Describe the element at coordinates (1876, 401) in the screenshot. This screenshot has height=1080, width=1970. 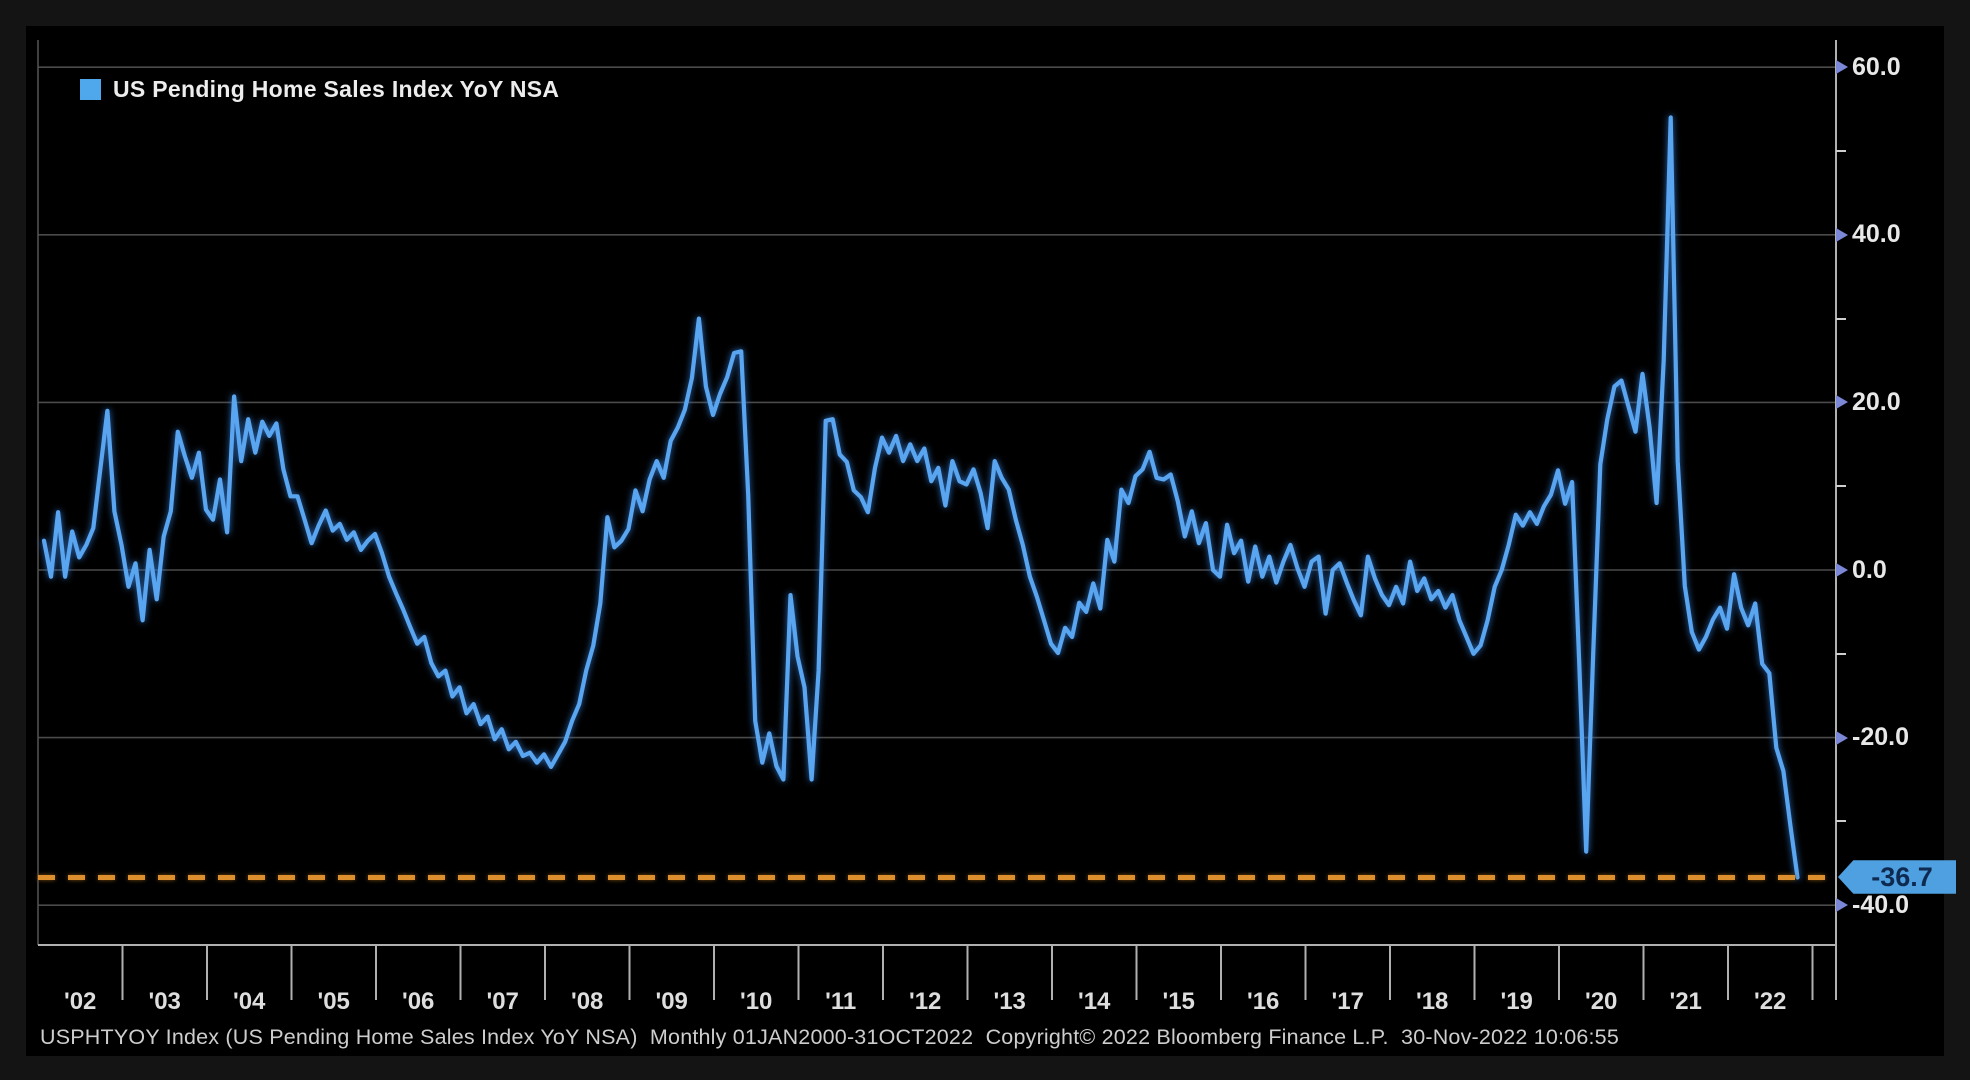
I see `y-axis-tick-label: 20.0` at that location.